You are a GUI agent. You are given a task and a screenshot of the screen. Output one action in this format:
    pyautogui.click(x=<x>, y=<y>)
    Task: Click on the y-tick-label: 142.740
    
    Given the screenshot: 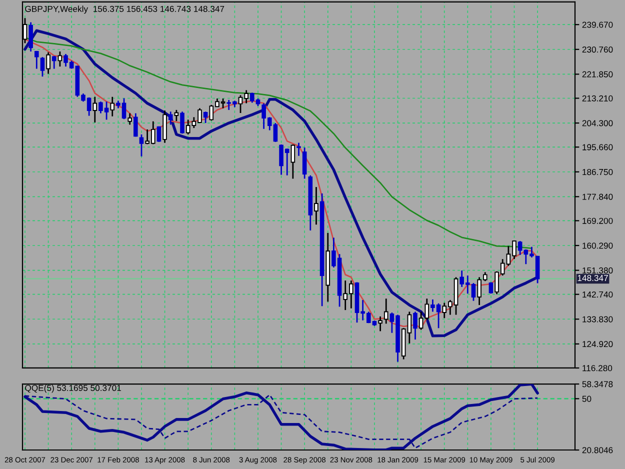 What is the action you would take?
    pyautogui.click(x=597, y=294)
    